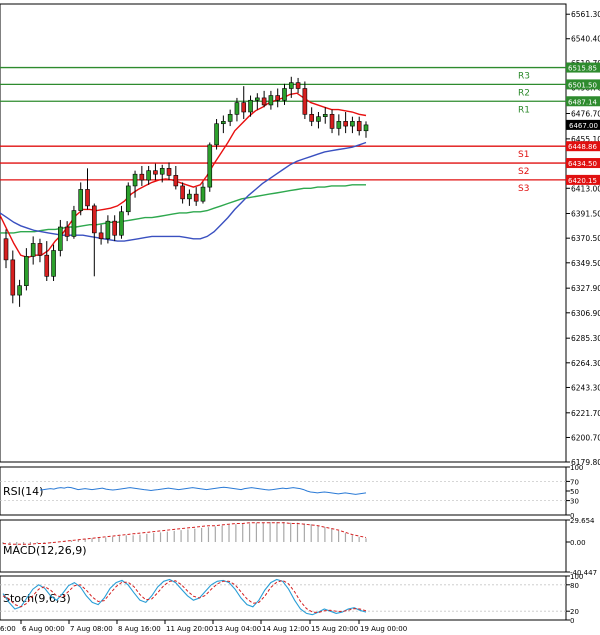 This screenshot has width=600, height=635. I want to click on level-price-label: 6501.50, so click(582, 85).